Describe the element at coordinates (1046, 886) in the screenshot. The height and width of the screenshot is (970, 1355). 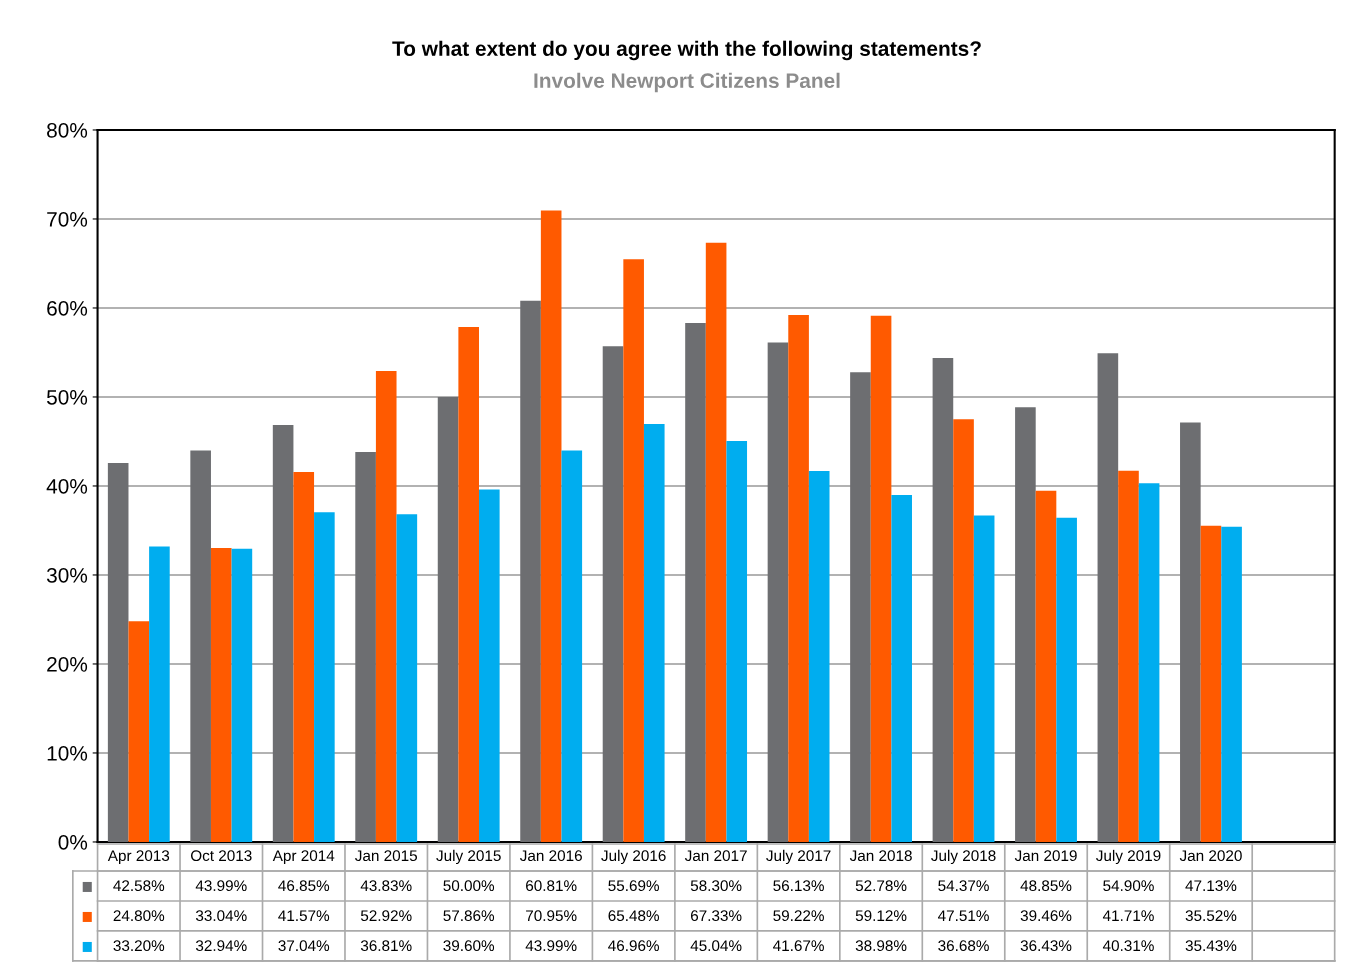
I see `data-label: 48.85%` at that location.